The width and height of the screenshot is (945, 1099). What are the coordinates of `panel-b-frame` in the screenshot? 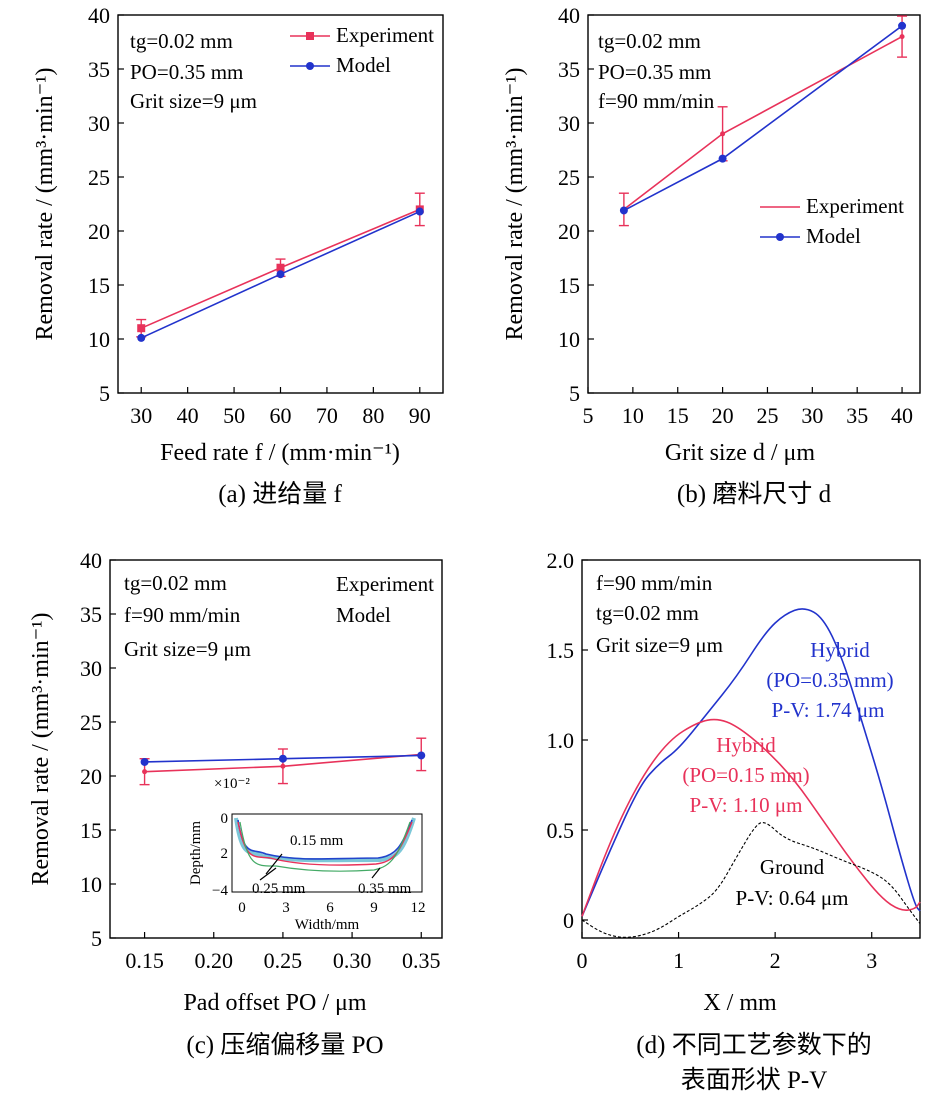 It's located at (754, 204).